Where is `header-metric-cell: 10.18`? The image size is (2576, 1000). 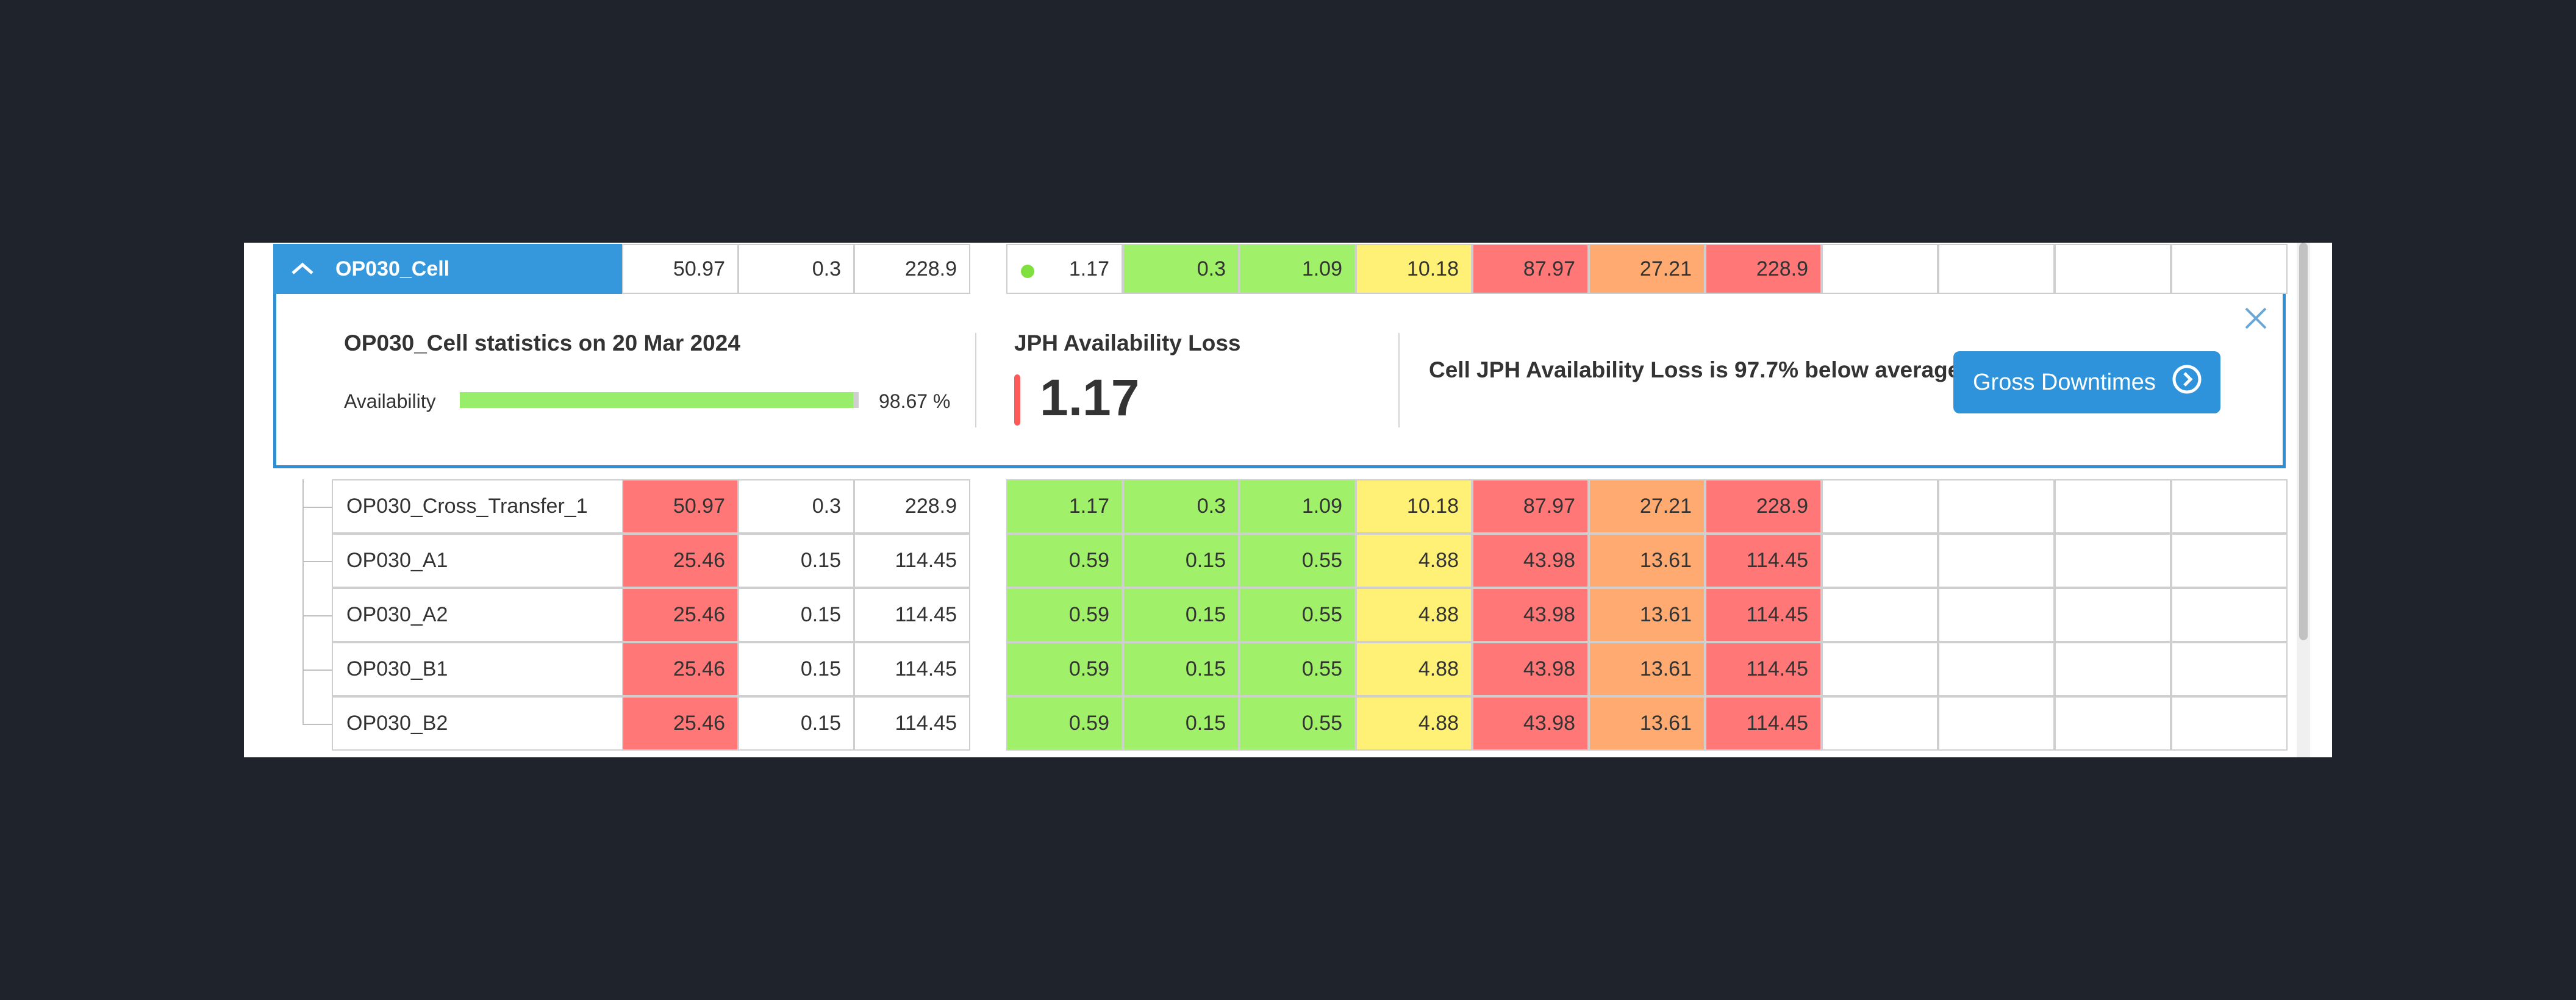 header-metric-cell: 10.18 is located at coordinates (1414, 269).